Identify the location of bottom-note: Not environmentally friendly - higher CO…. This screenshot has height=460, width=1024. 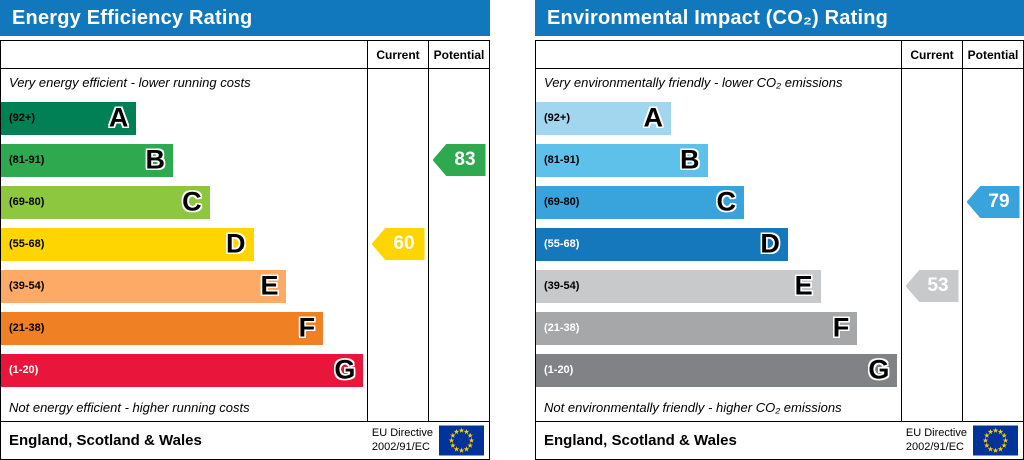
(693, 407).